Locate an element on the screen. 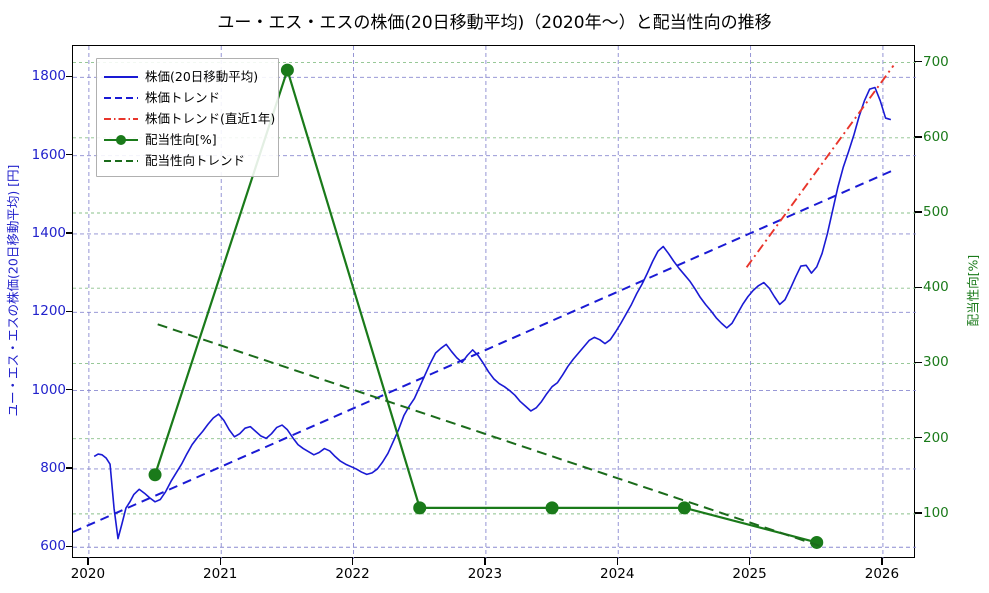 The image size is (989, 593). y-tick-label-right: 600 is located at coordinates (936, 136).